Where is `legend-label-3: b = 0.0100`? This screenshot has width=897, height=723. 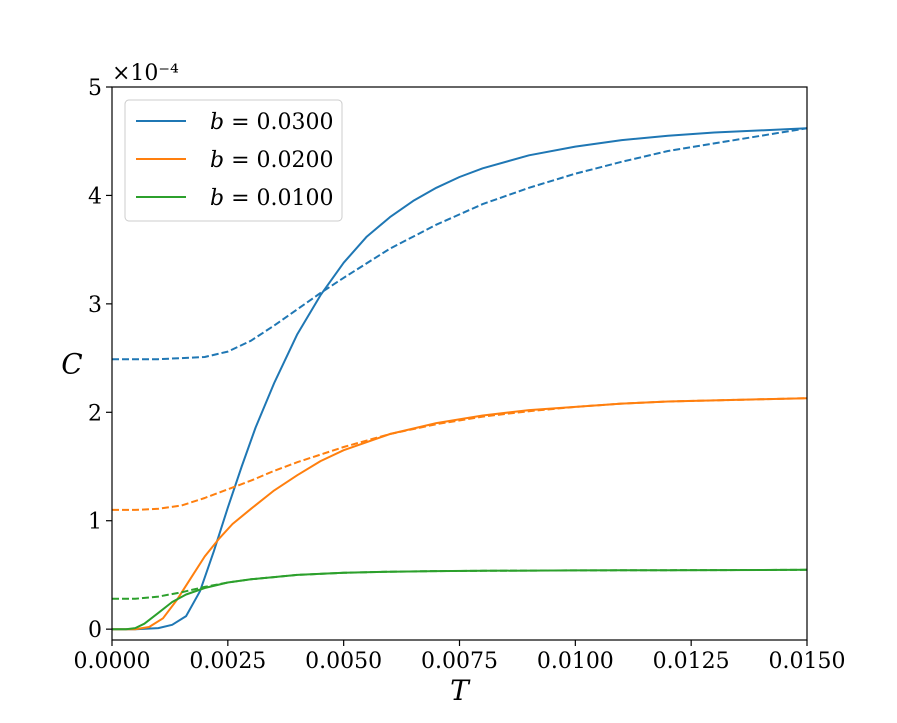
legend-label-3: b = 0.0100 is located at coordinates (272, 198).